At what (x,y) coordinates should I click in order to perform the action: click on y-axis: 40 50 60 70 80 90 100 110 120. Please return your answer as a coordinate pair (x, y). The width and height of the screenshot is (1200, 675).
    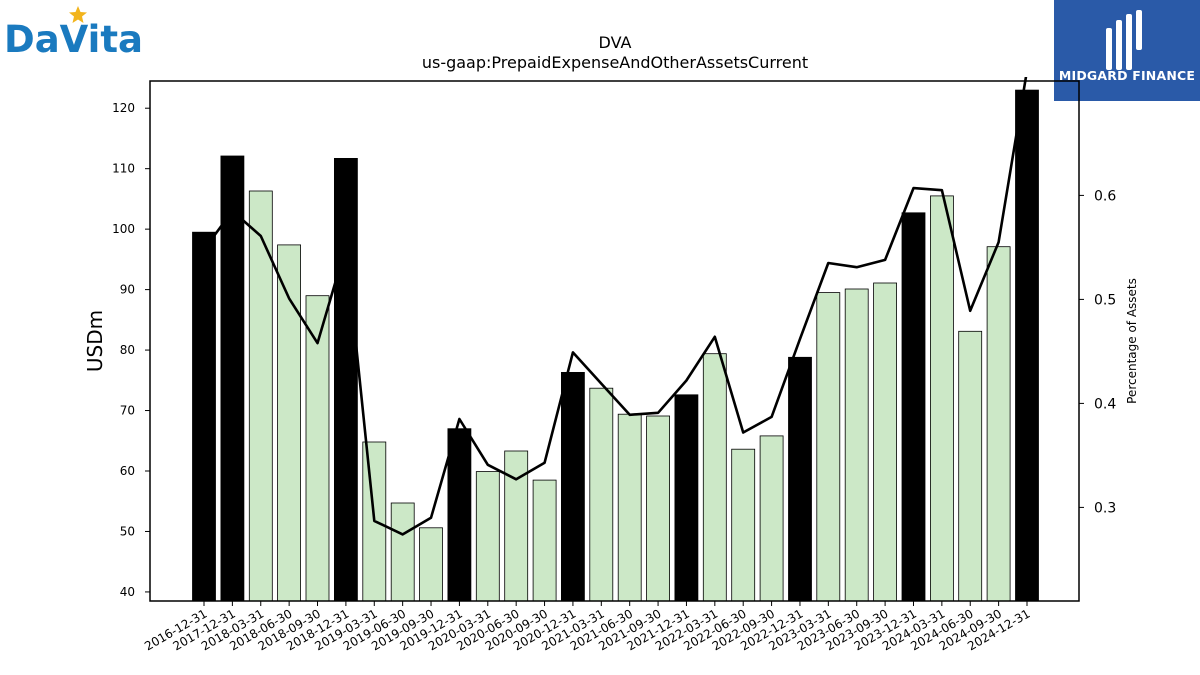
    Looking at the image, I should click on (131, 350).